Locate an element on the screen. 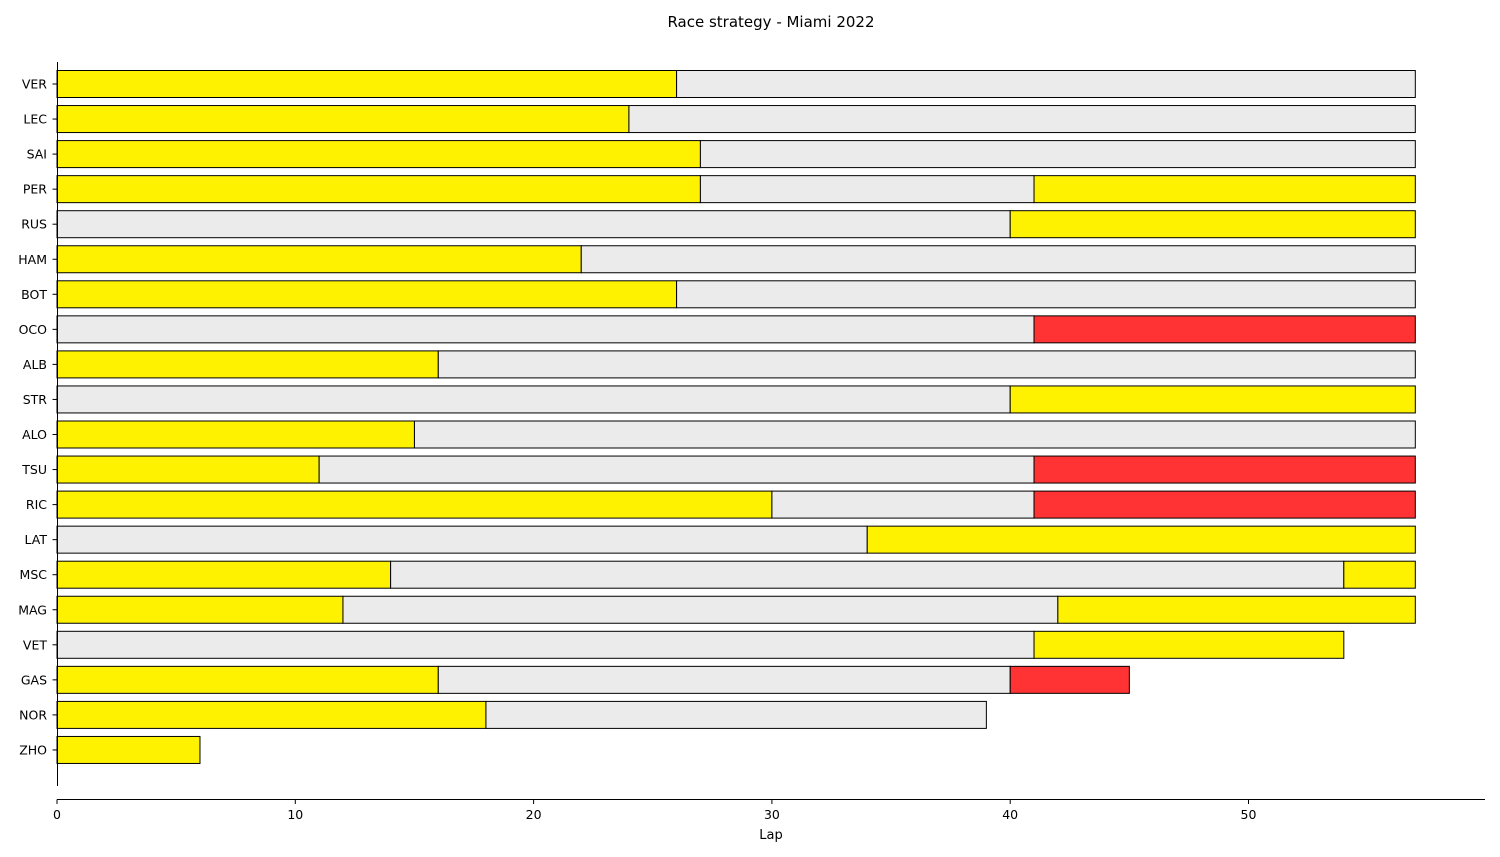 Image resolution: width=1500 pixels, height=857 pixels. x-tick-label-50: 50 is located at coordinates (1249, 814).